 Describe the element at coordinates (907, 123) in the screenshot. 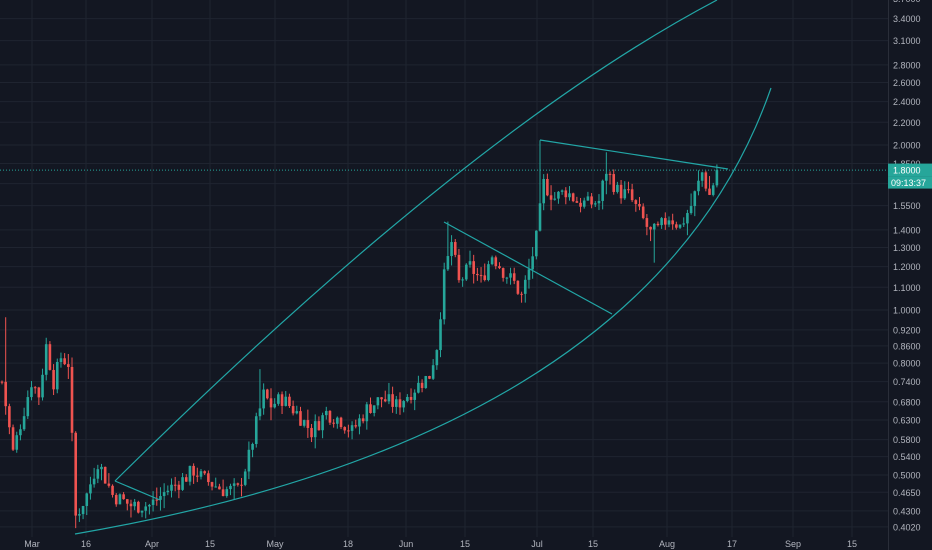

I see `price-tick-6: 2.2000` at that location.